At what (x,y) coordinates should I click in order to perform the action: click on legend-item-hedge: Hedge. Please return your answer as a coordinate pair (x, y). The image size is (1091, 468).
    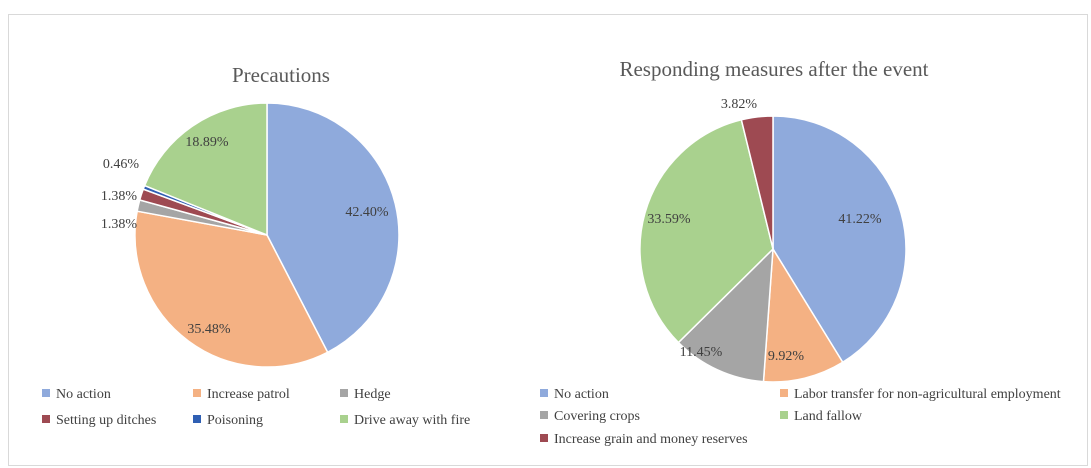
    Looking at the image, I should click on (365, 394).